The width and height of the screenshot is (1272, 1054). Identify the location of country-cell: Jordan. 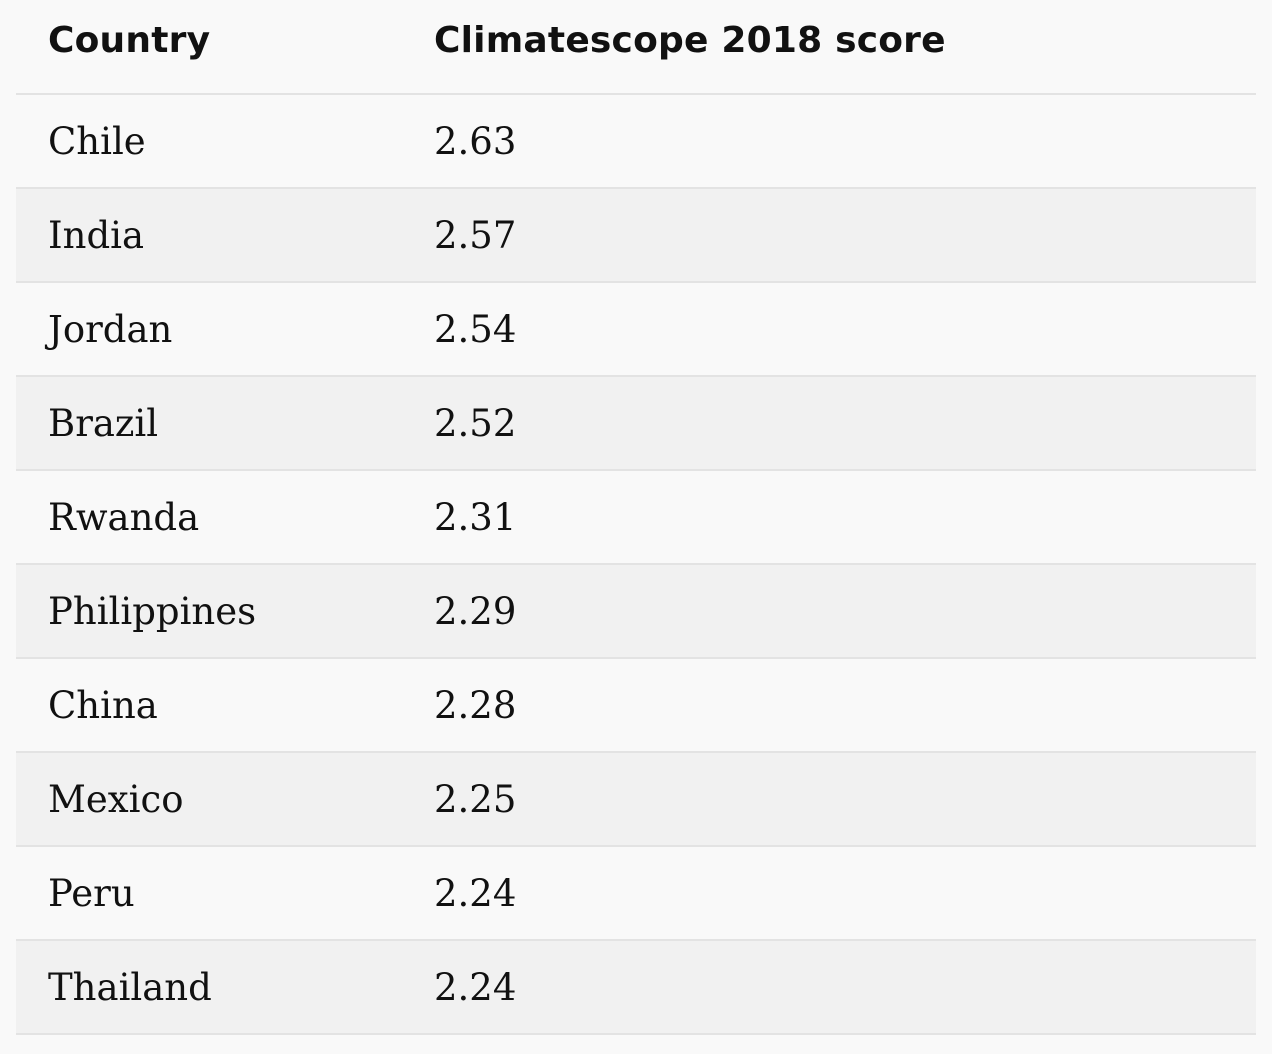
(110, 329).